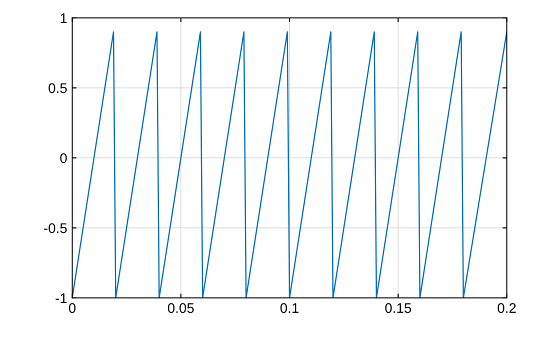 Image resolution: width=560 pixels, height=337 pixels. Describe the element at coordinates (181, 308) in the screenshot. I see `x-tick-label: 0.05` at that location.